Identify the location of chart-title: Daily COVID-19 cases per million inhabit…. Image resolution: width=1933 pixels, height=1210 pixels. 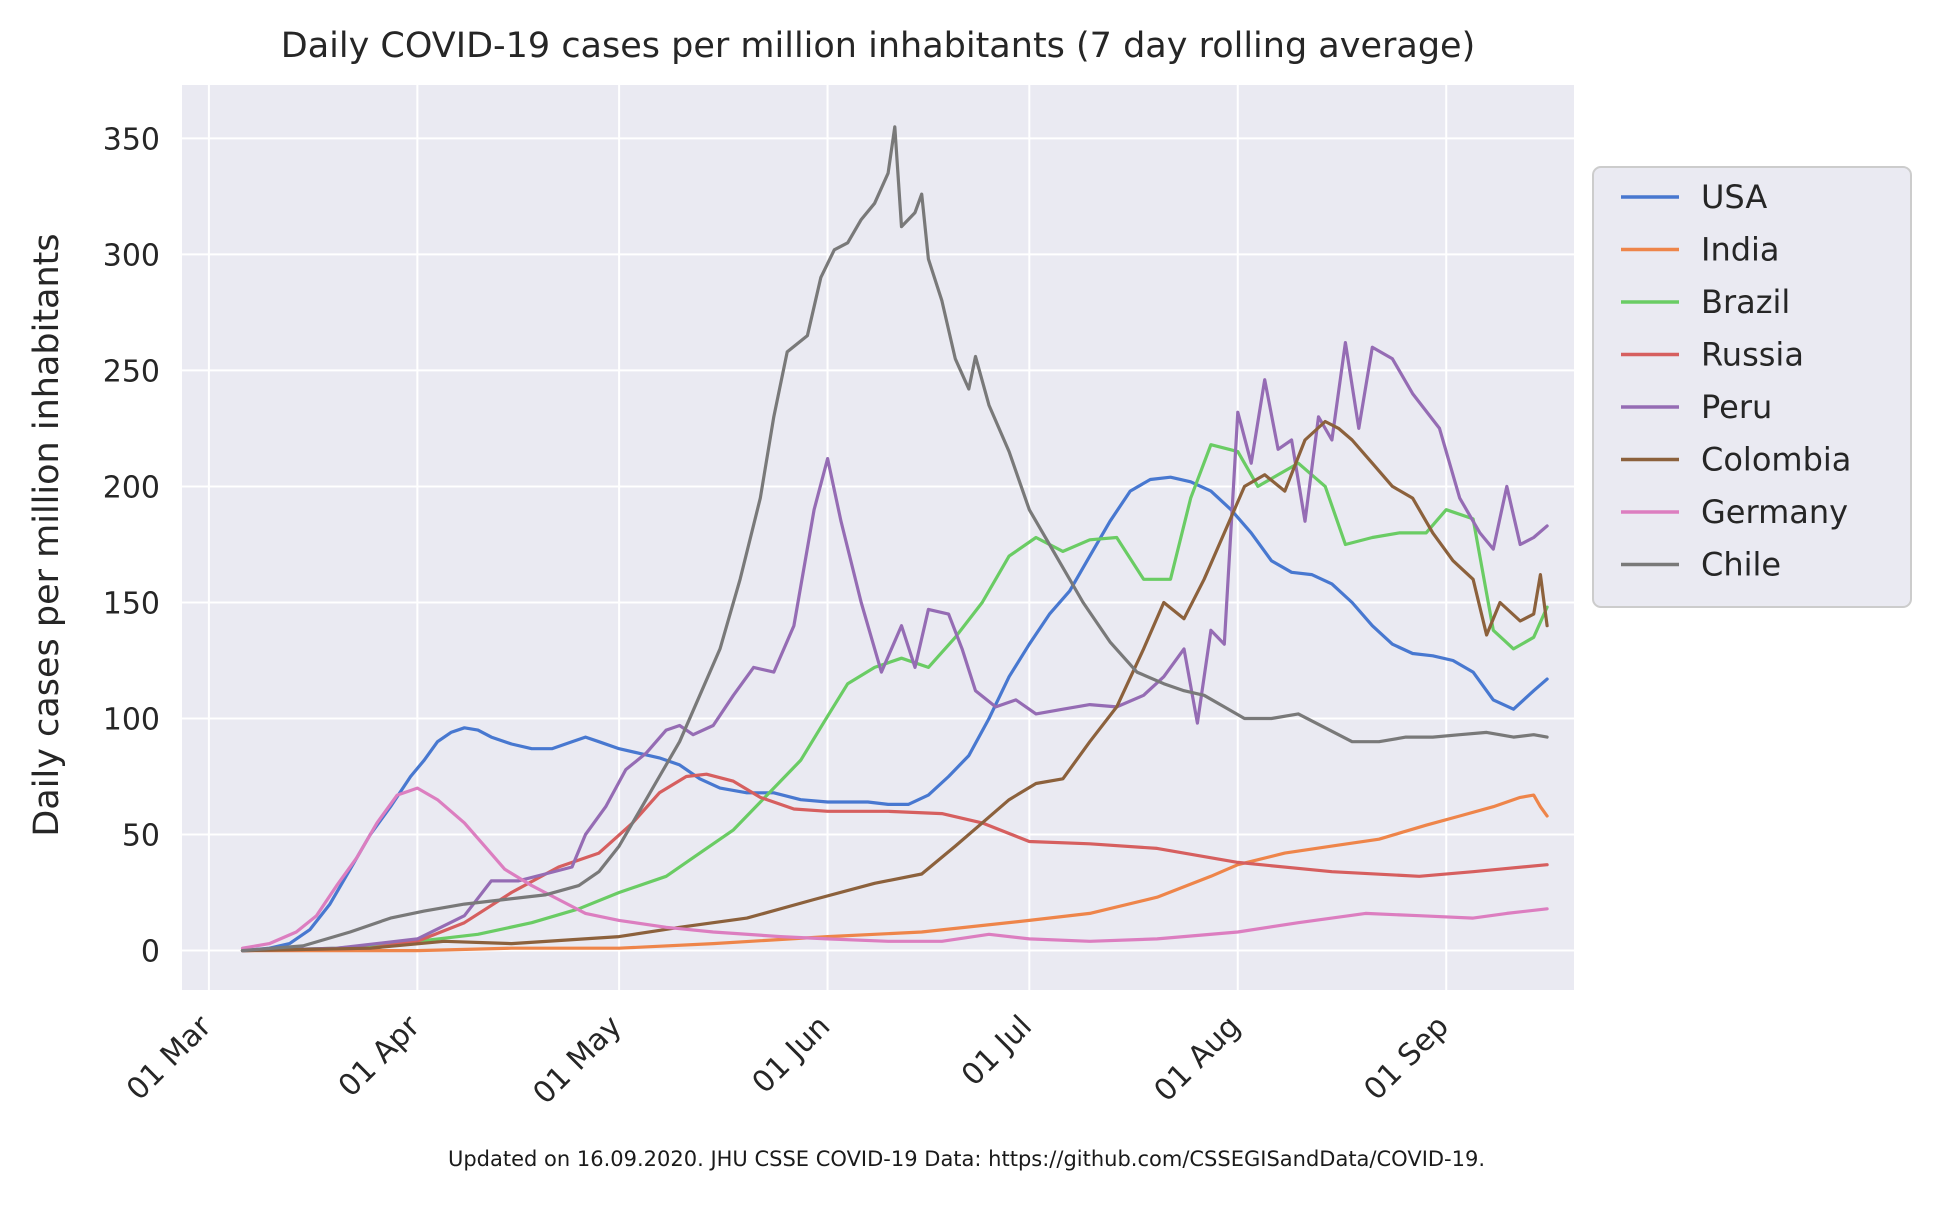
(878, 46).